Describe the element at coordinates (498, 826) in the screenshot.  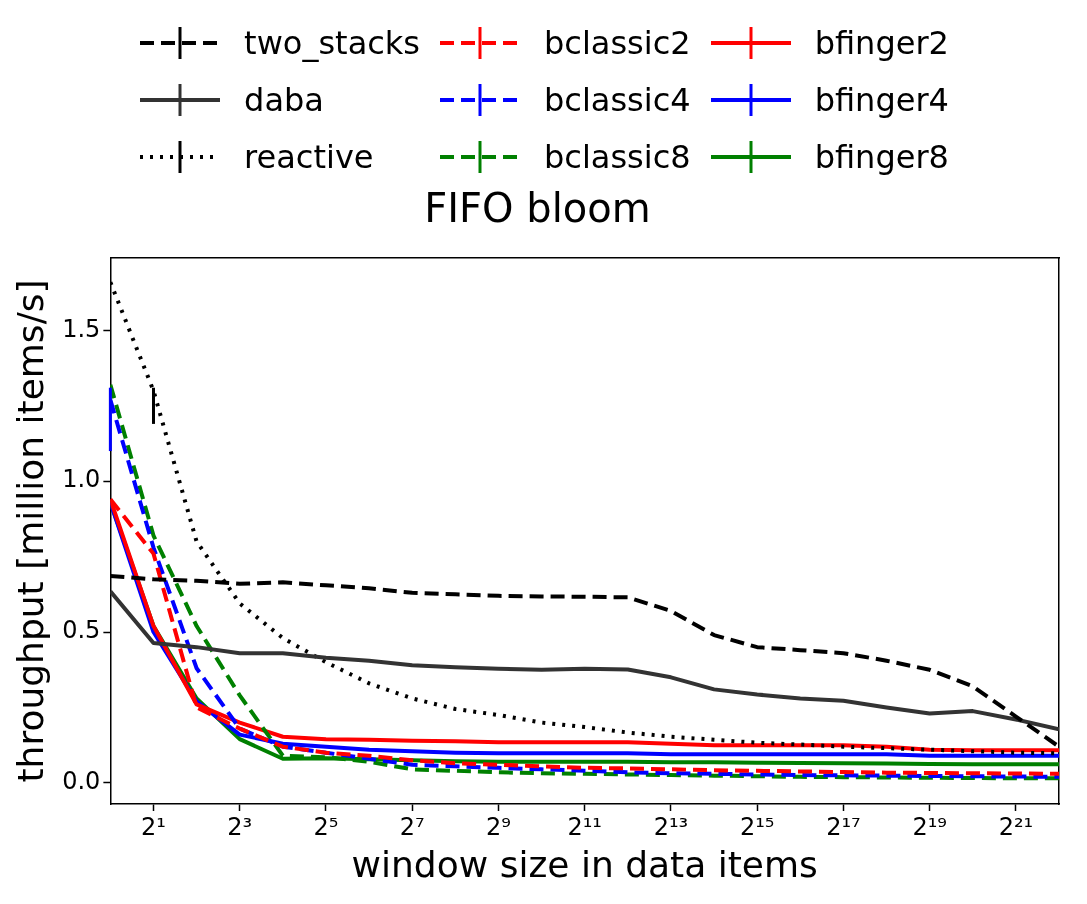
I see `x-tick-label: 2⁹` at that location.